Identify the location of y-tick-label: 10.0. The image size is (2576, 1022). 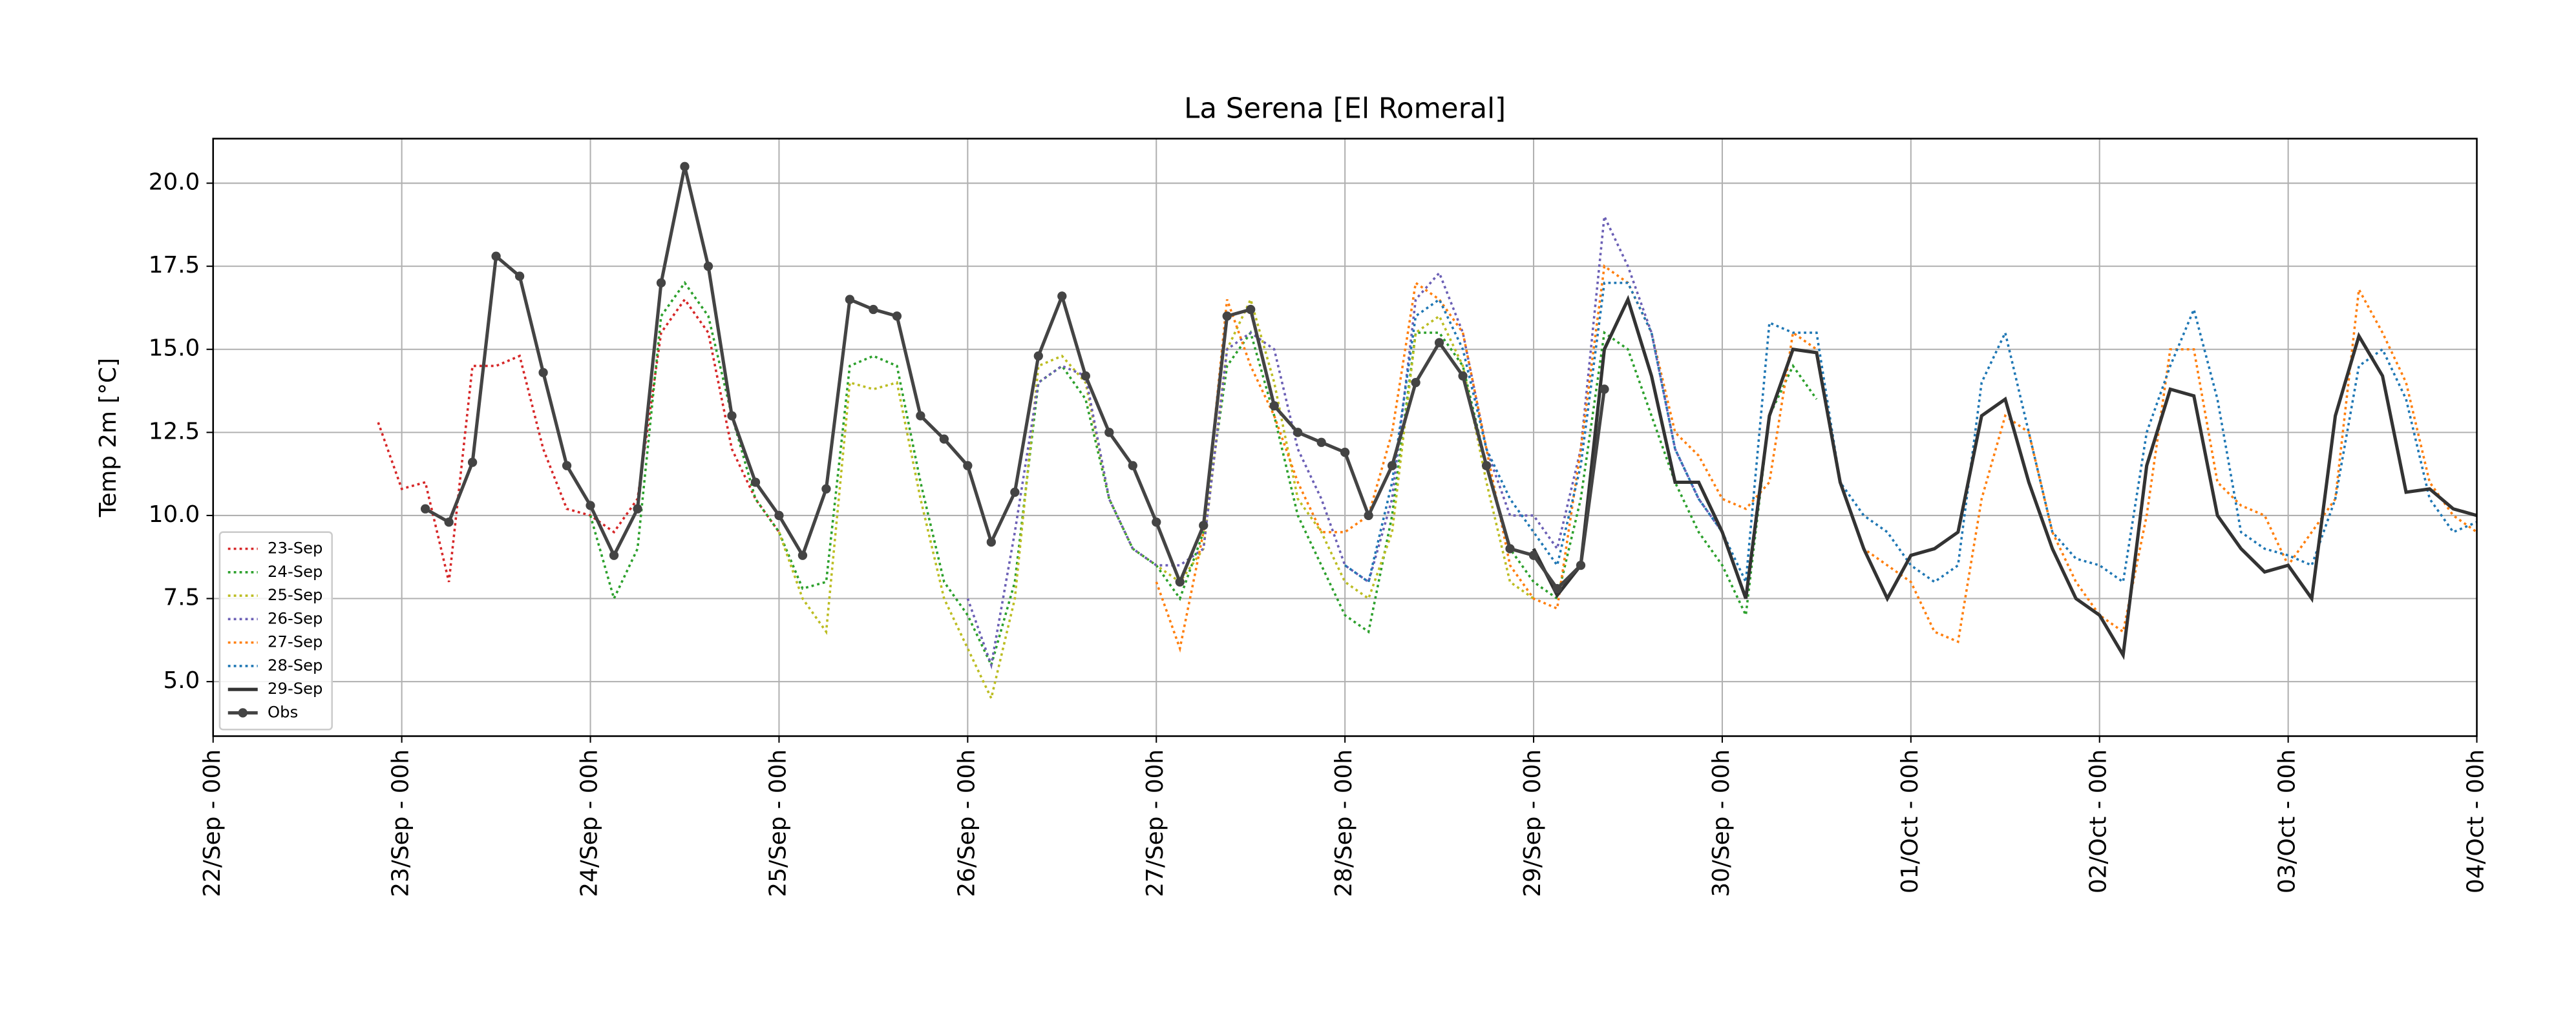
(174, 514).